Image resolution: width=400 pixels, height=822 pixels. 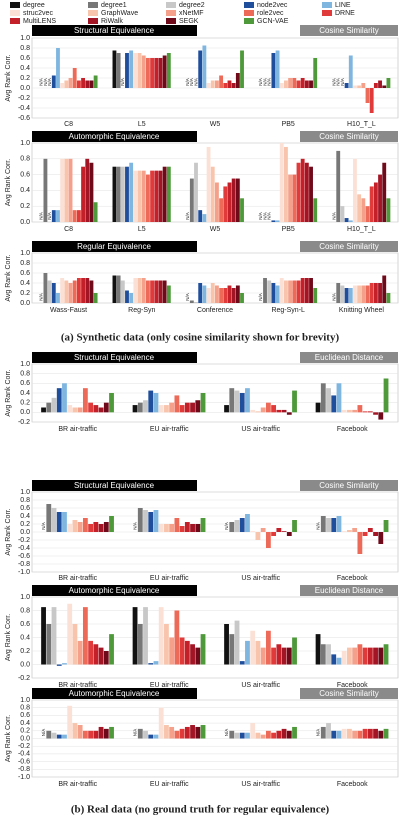 What do you see at coordinates (361, 229) in the screenshot?
I see `x-tick-label: H10_T_L` at bounding box center [361, 229].